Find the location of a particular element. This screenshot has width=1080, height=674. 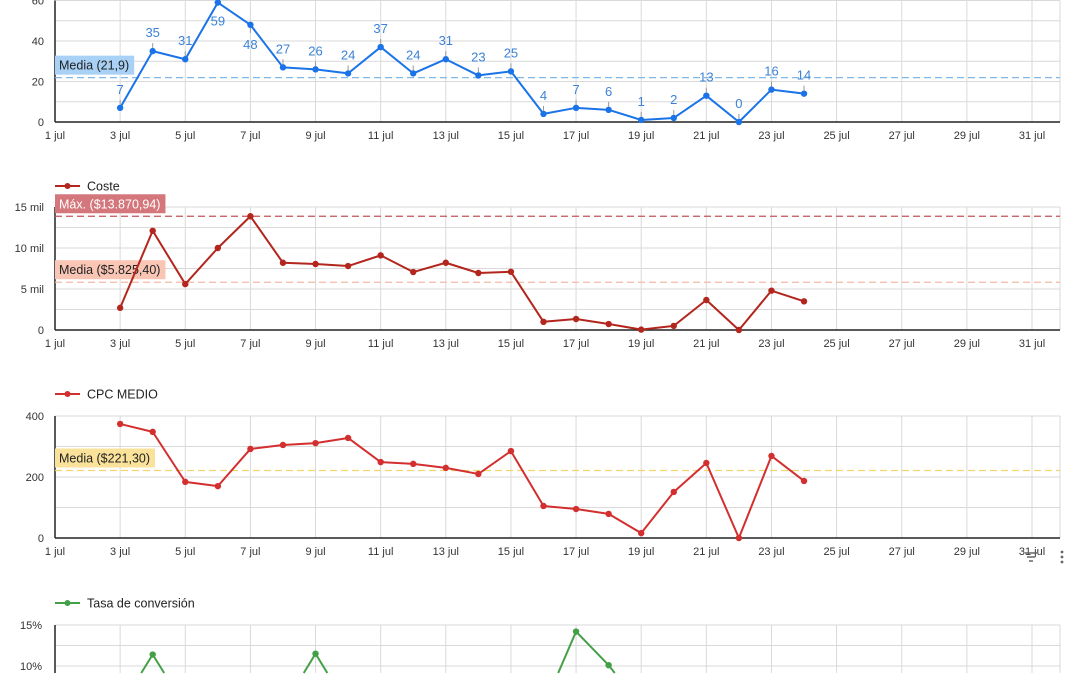

y-tick-label: 200 is located at coordinates (35, 478).